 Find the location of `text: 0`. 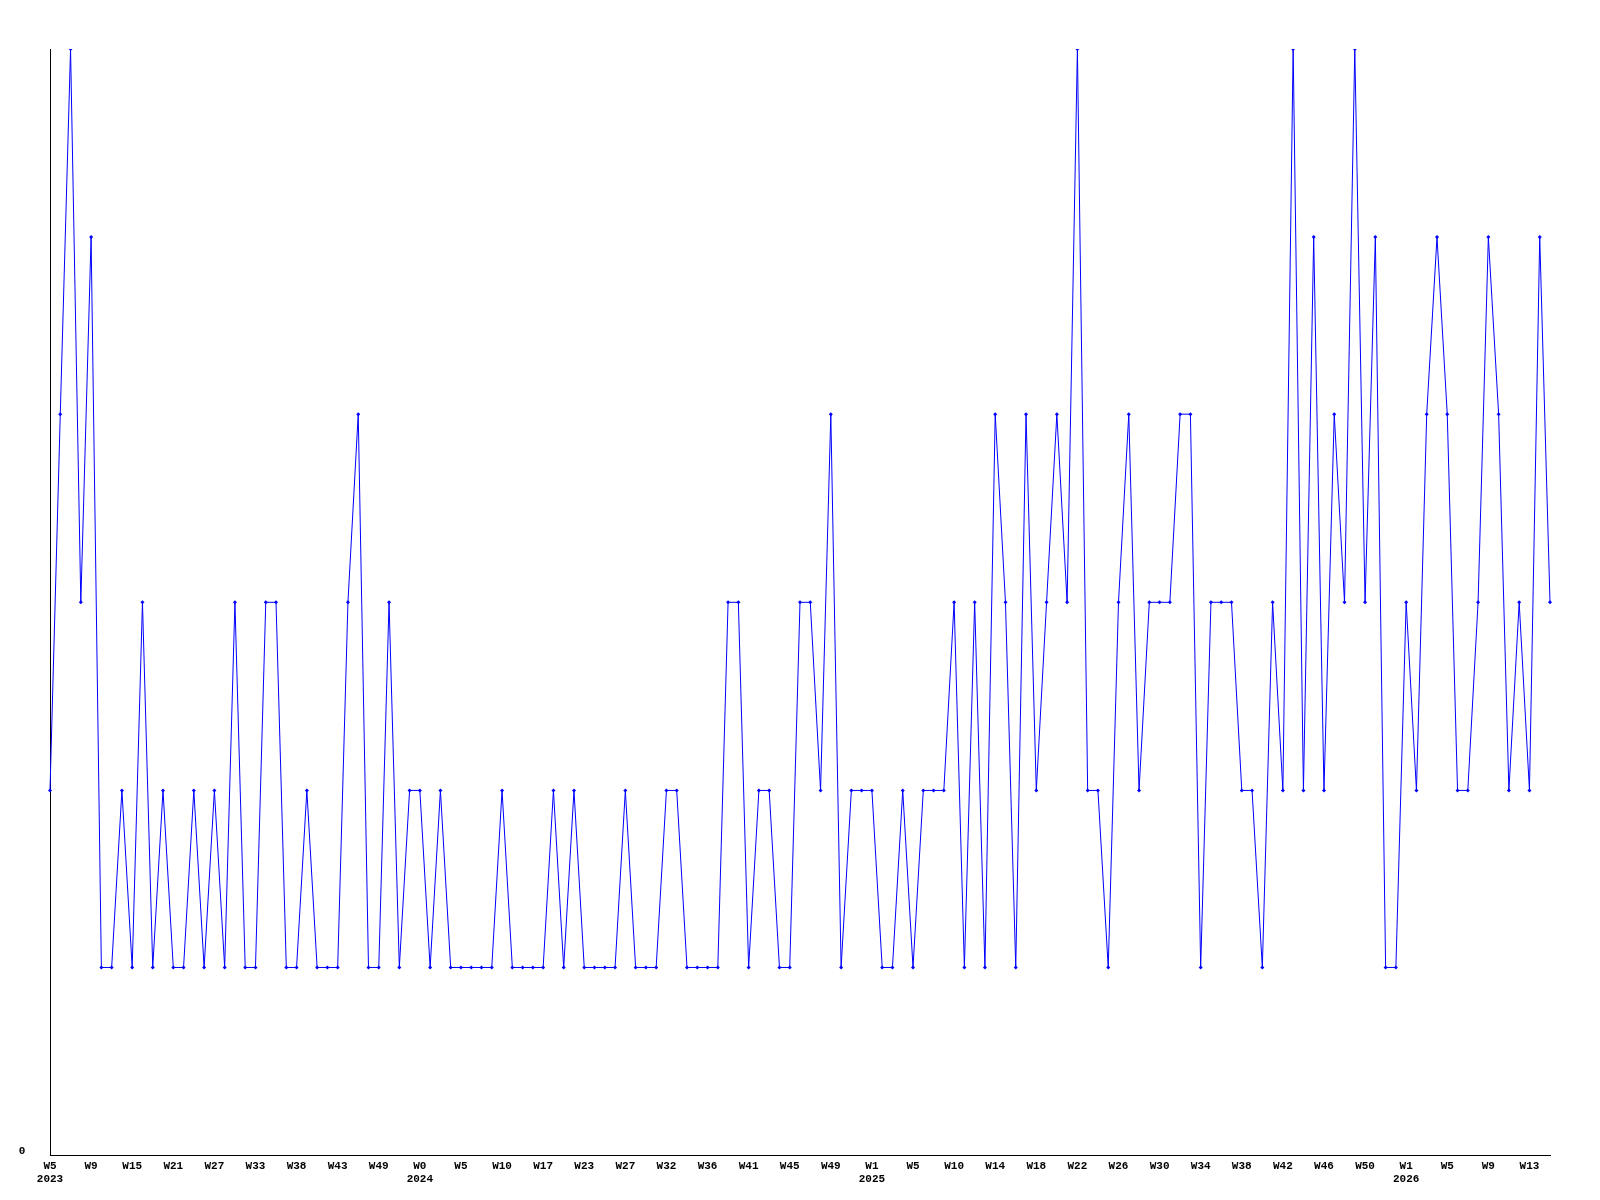

text: 0 is located at coordinates (22, 1151).